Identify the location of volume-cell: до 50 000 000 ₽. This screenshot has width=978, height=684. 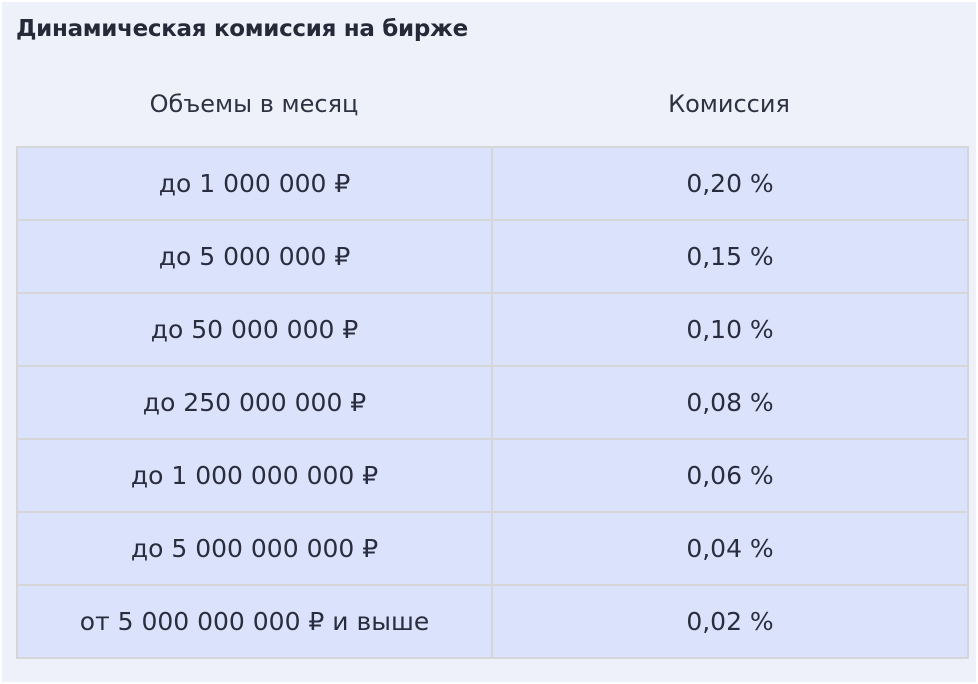
(254, 329).